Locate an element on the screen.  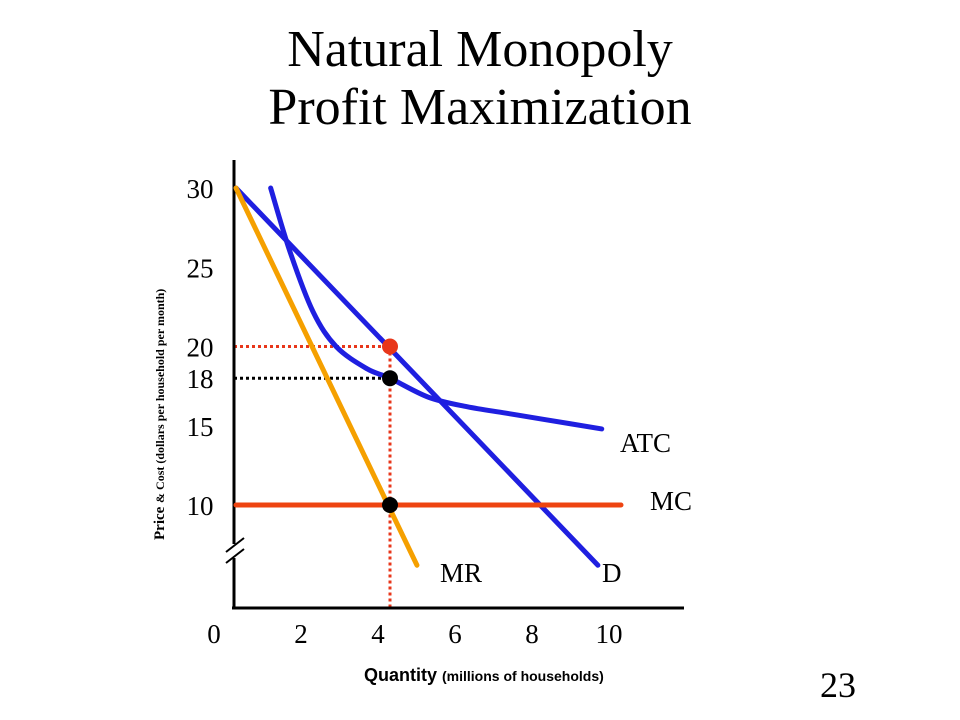
reference-points is located at coordinates (390, 425).